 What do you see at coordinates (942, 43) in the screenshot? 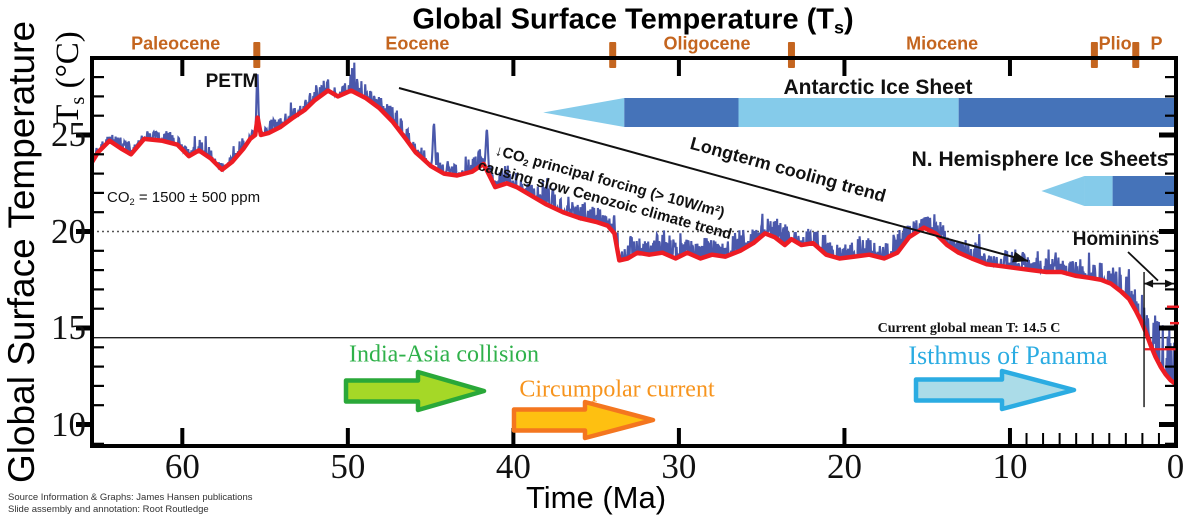
I see `epoch-label-miocene: Miocene` at bounding box center [942, 43].